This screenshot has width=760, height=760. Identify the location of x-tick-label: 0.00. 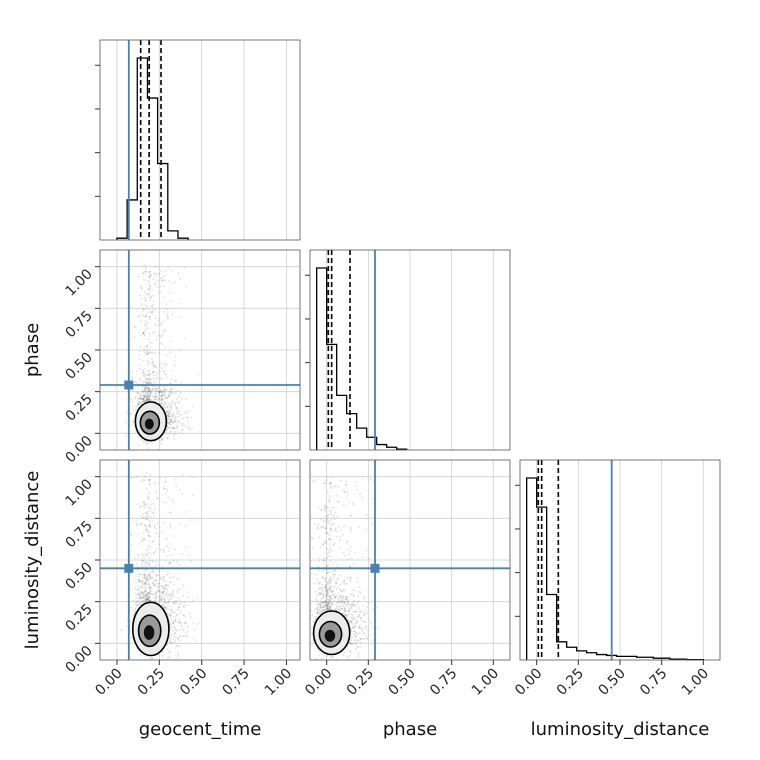
(318, 682).